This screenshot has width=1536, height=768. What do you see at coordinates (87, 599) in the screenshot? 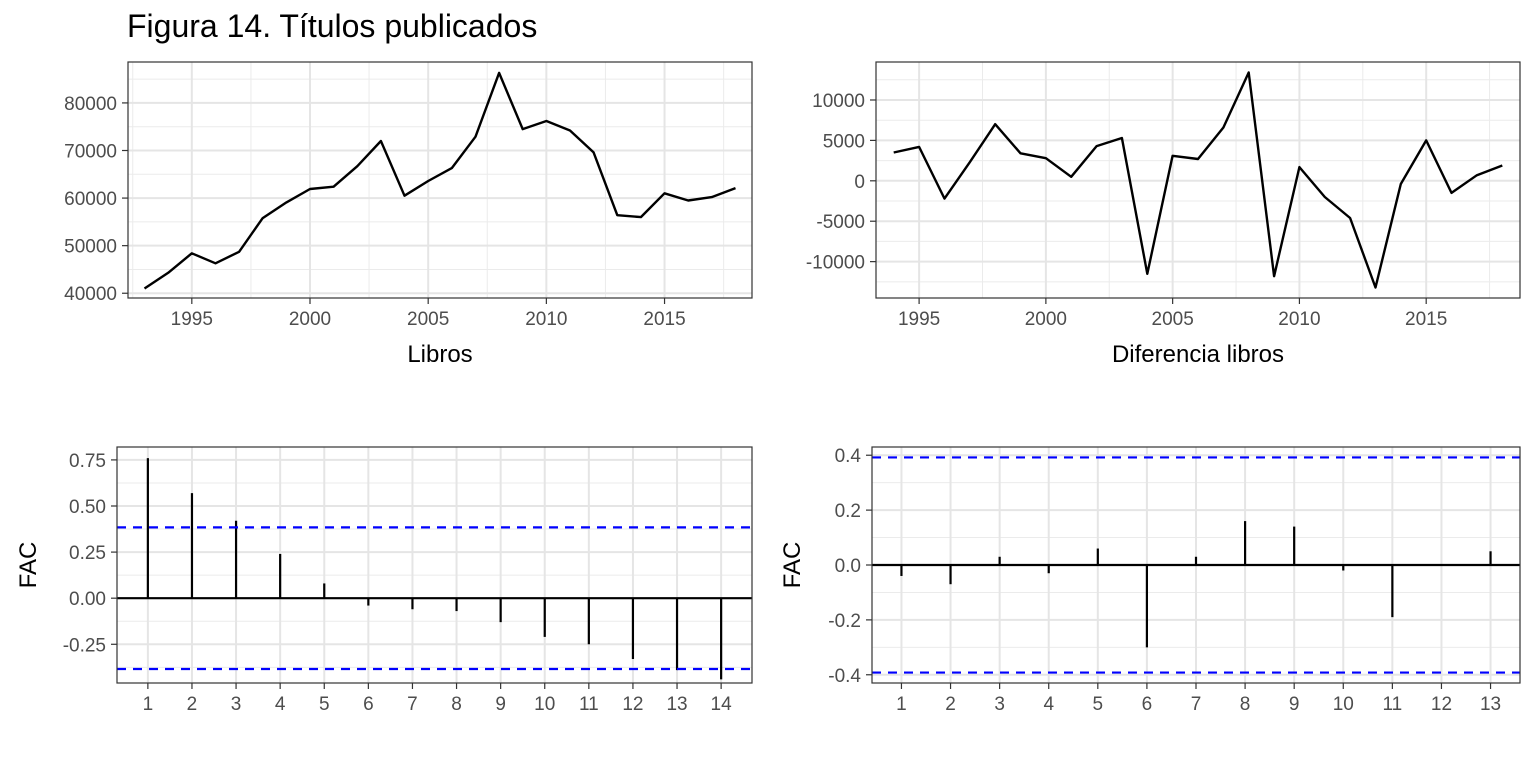
I see `y-tick-label: 0.00` at bounding box center [87, 599].